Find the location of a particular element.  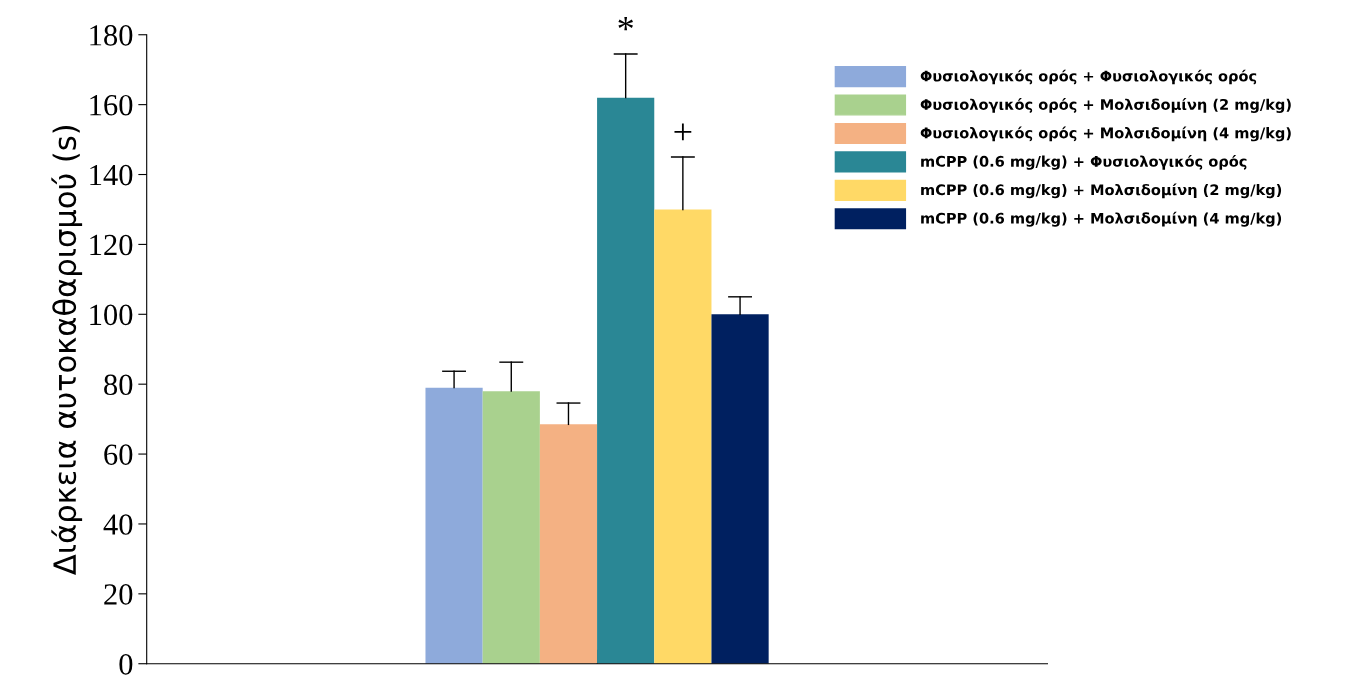

y-tick-label: 140 is located at coordinates (111, 175).